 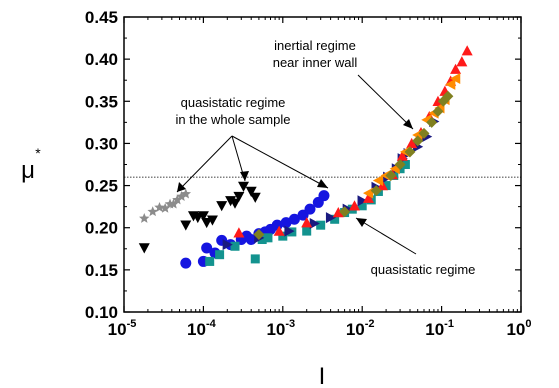 I want to click on y-tick-label: 0.35, so click(x=101, y=101).